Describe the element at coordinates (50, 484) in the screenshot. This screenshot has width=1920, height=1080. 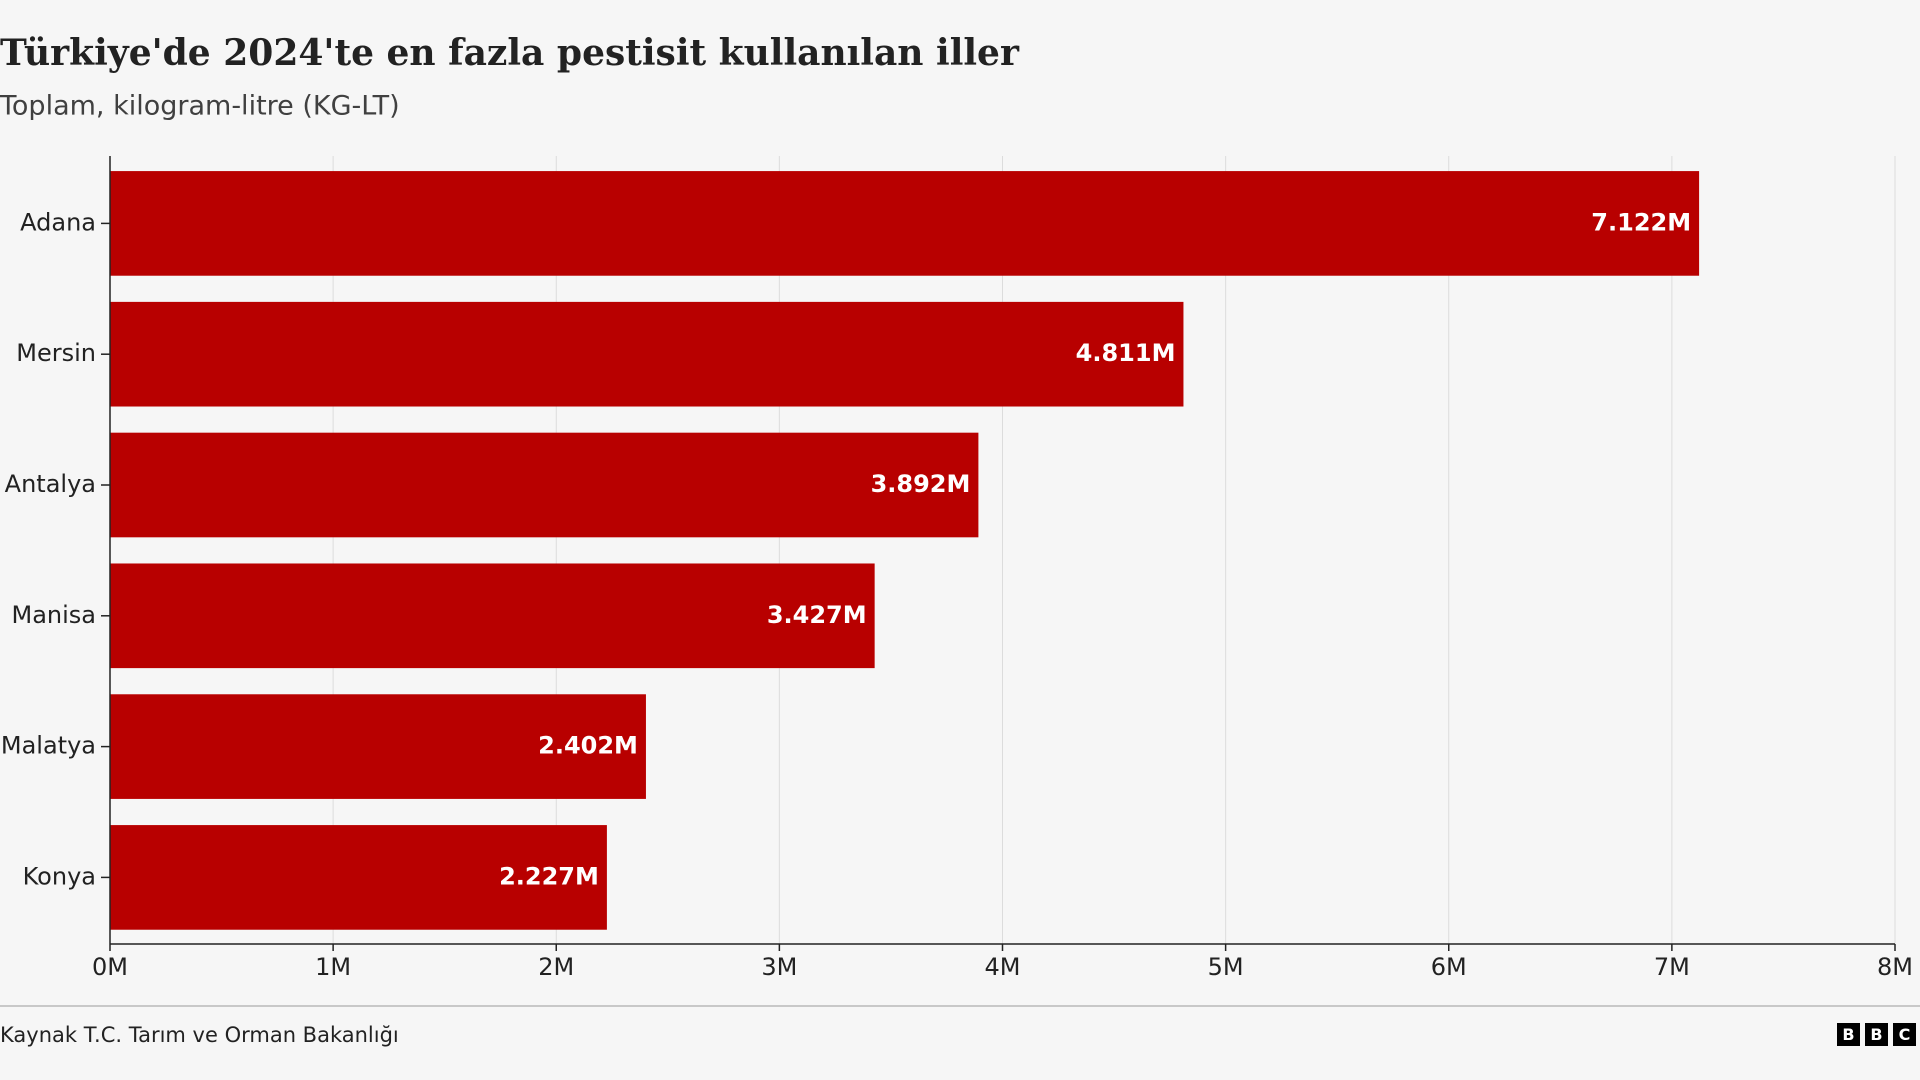
I see `y-tick-label: Antalya` at that location.